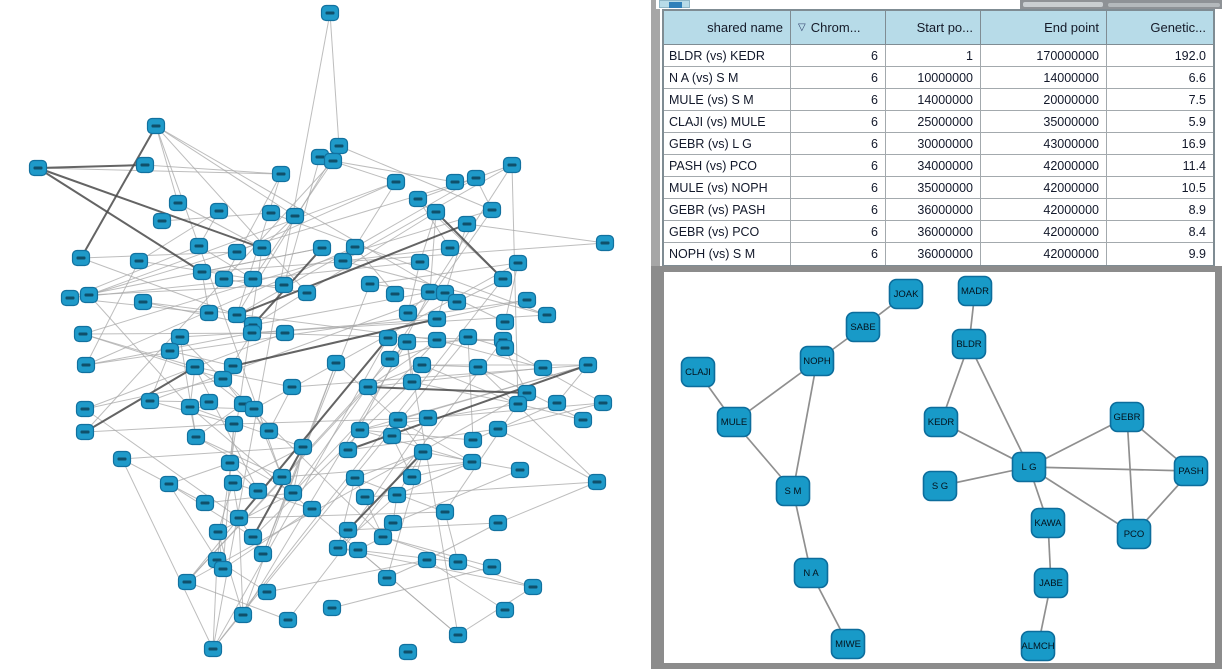  What do you see at coordinates (938, 122) in the screenshot?
I see `table-row: CLAJI (vs) MULE 6 25000000 35000000 5.9` at bounding box center [938, 122].